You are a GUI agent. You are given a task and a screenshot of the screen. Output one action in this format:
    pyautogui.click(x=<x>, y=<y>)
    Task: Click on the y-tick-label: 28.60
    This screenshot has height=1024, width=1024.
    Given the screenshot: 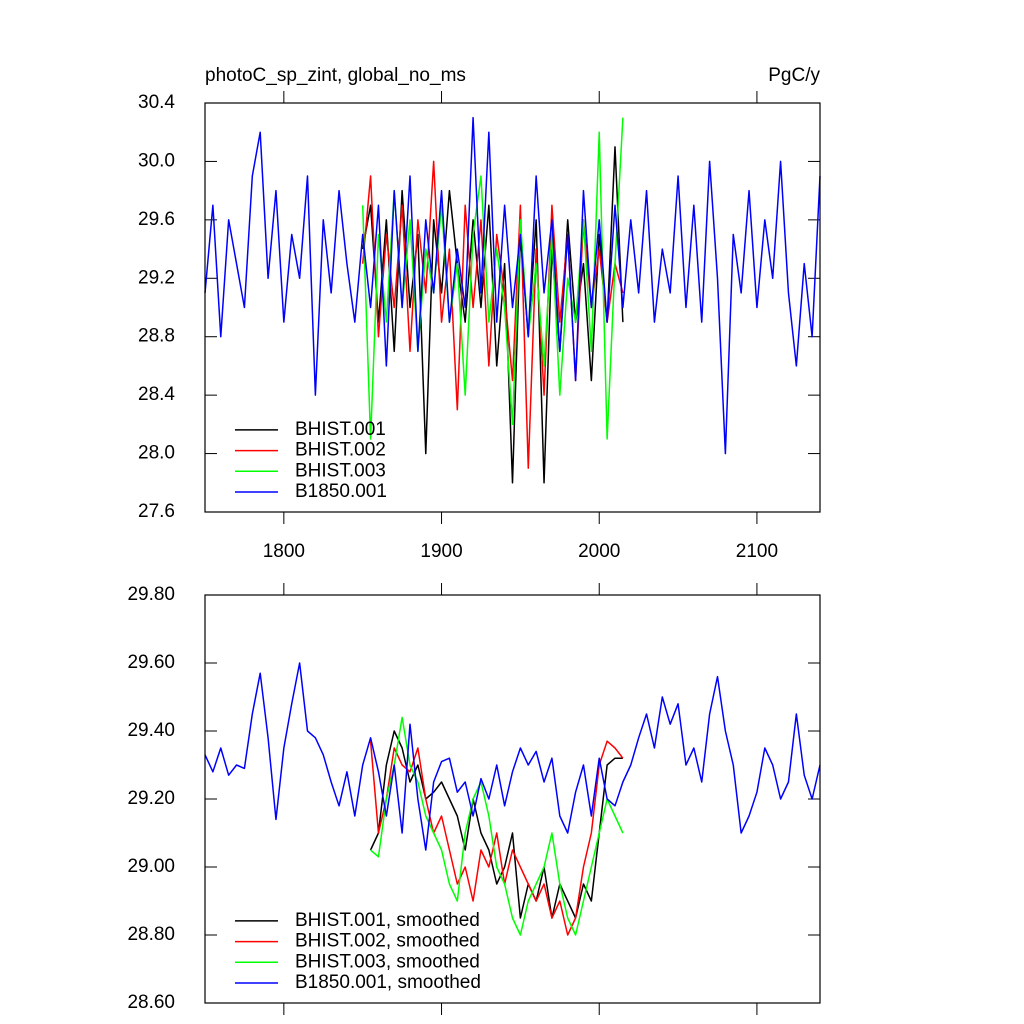 What is the action you would take?
    pyautogui.click(x=151, y=1002)
    